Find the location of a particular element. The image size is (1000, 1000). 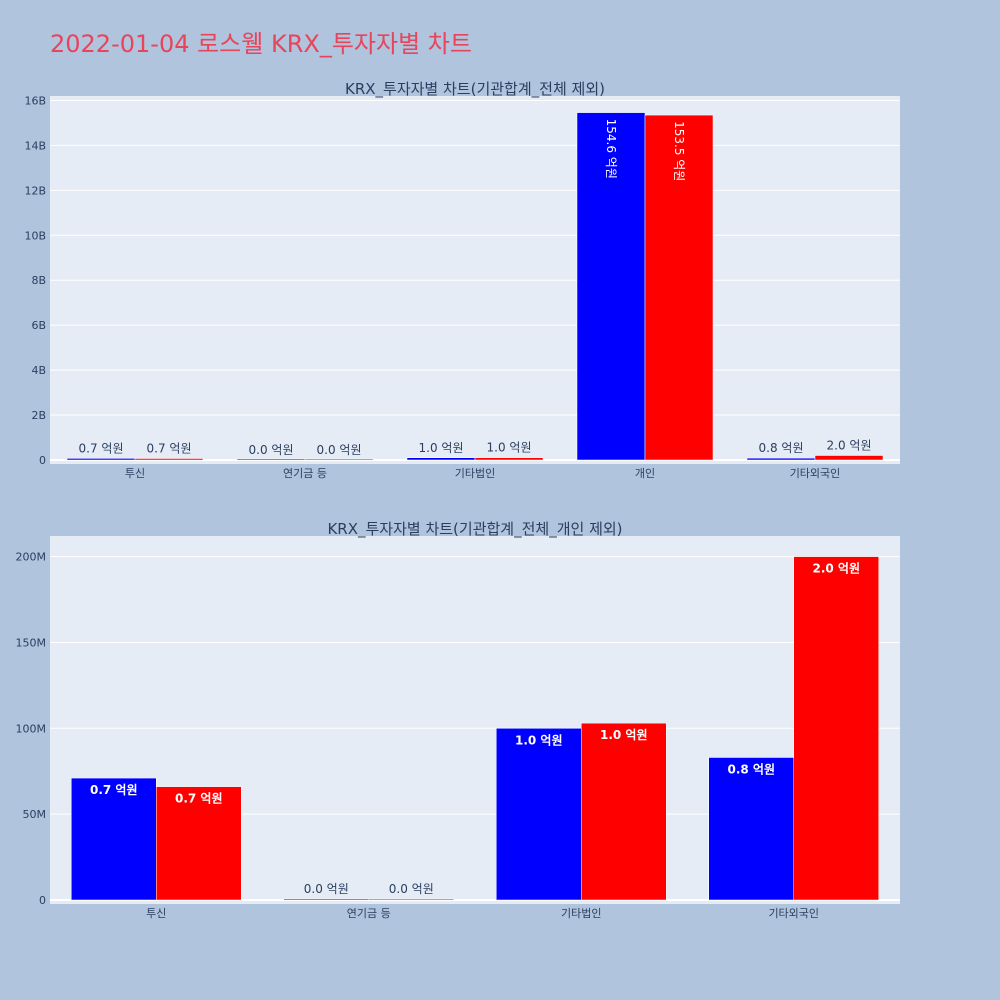

data-label: 153.5 억원 is located at coordinates (679, 151).